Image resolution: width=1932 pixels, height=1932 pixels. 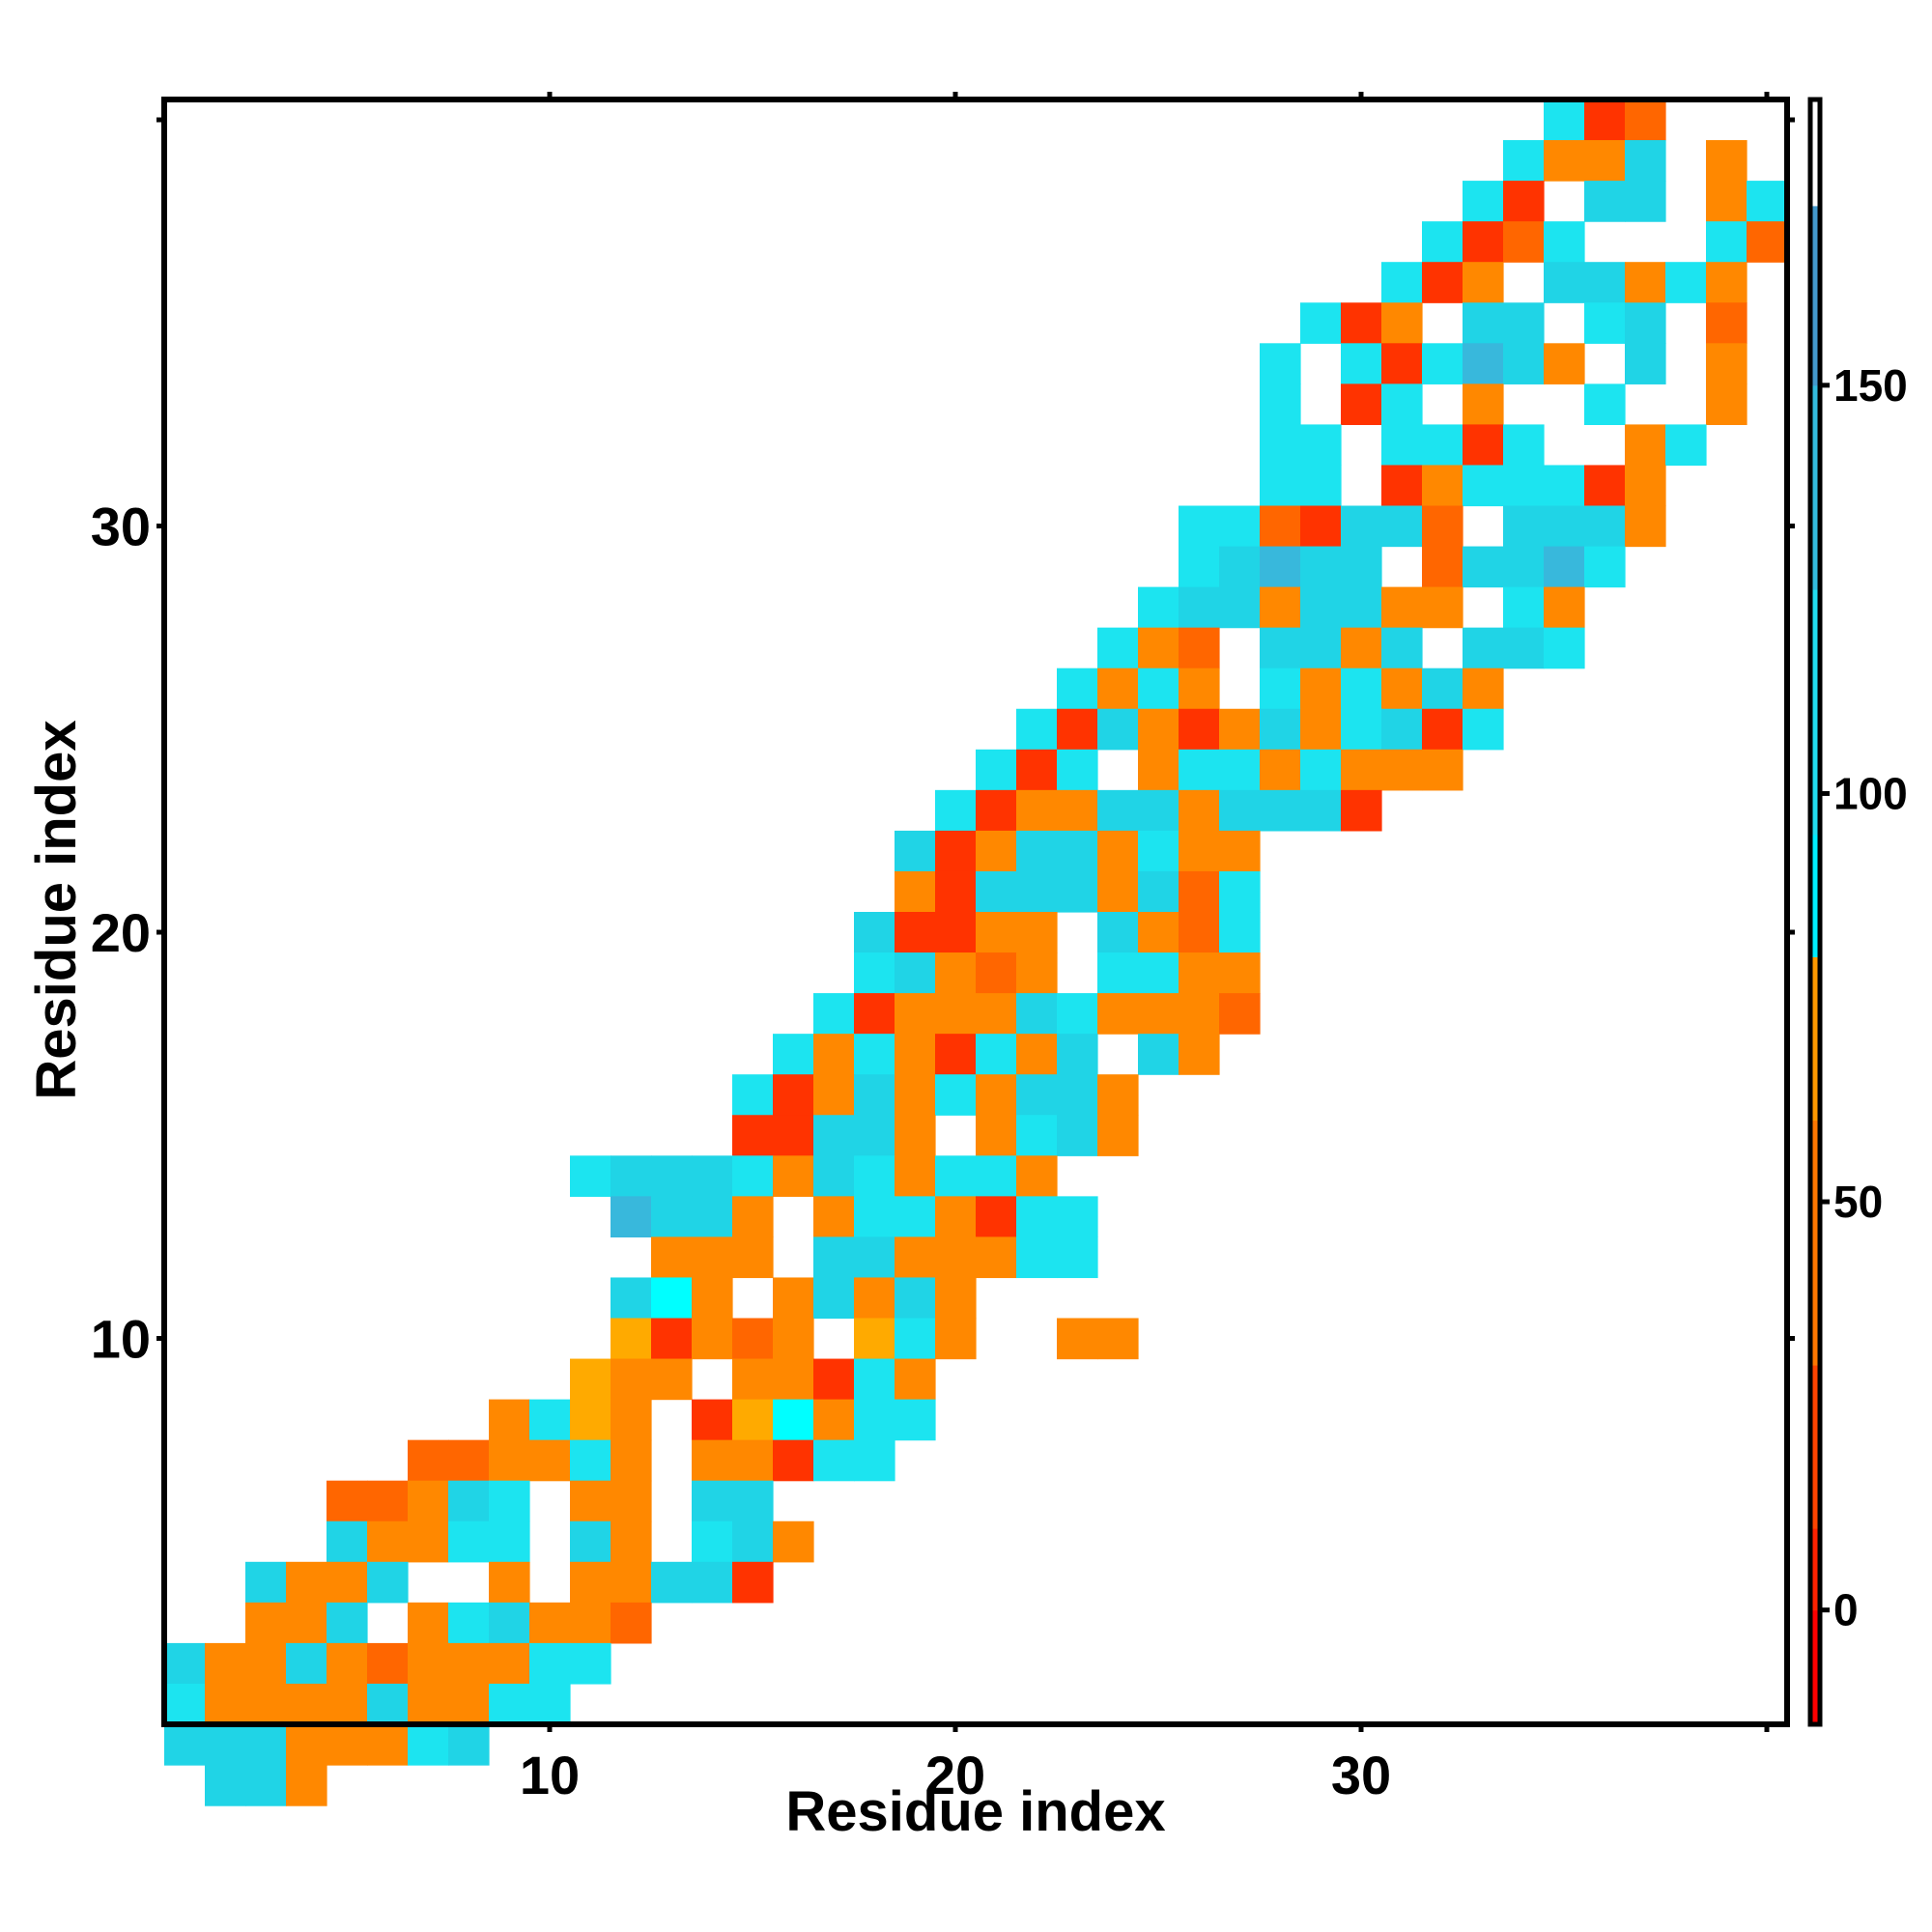 I want to click on colorbar-frame, so click(x=1815, y=912).